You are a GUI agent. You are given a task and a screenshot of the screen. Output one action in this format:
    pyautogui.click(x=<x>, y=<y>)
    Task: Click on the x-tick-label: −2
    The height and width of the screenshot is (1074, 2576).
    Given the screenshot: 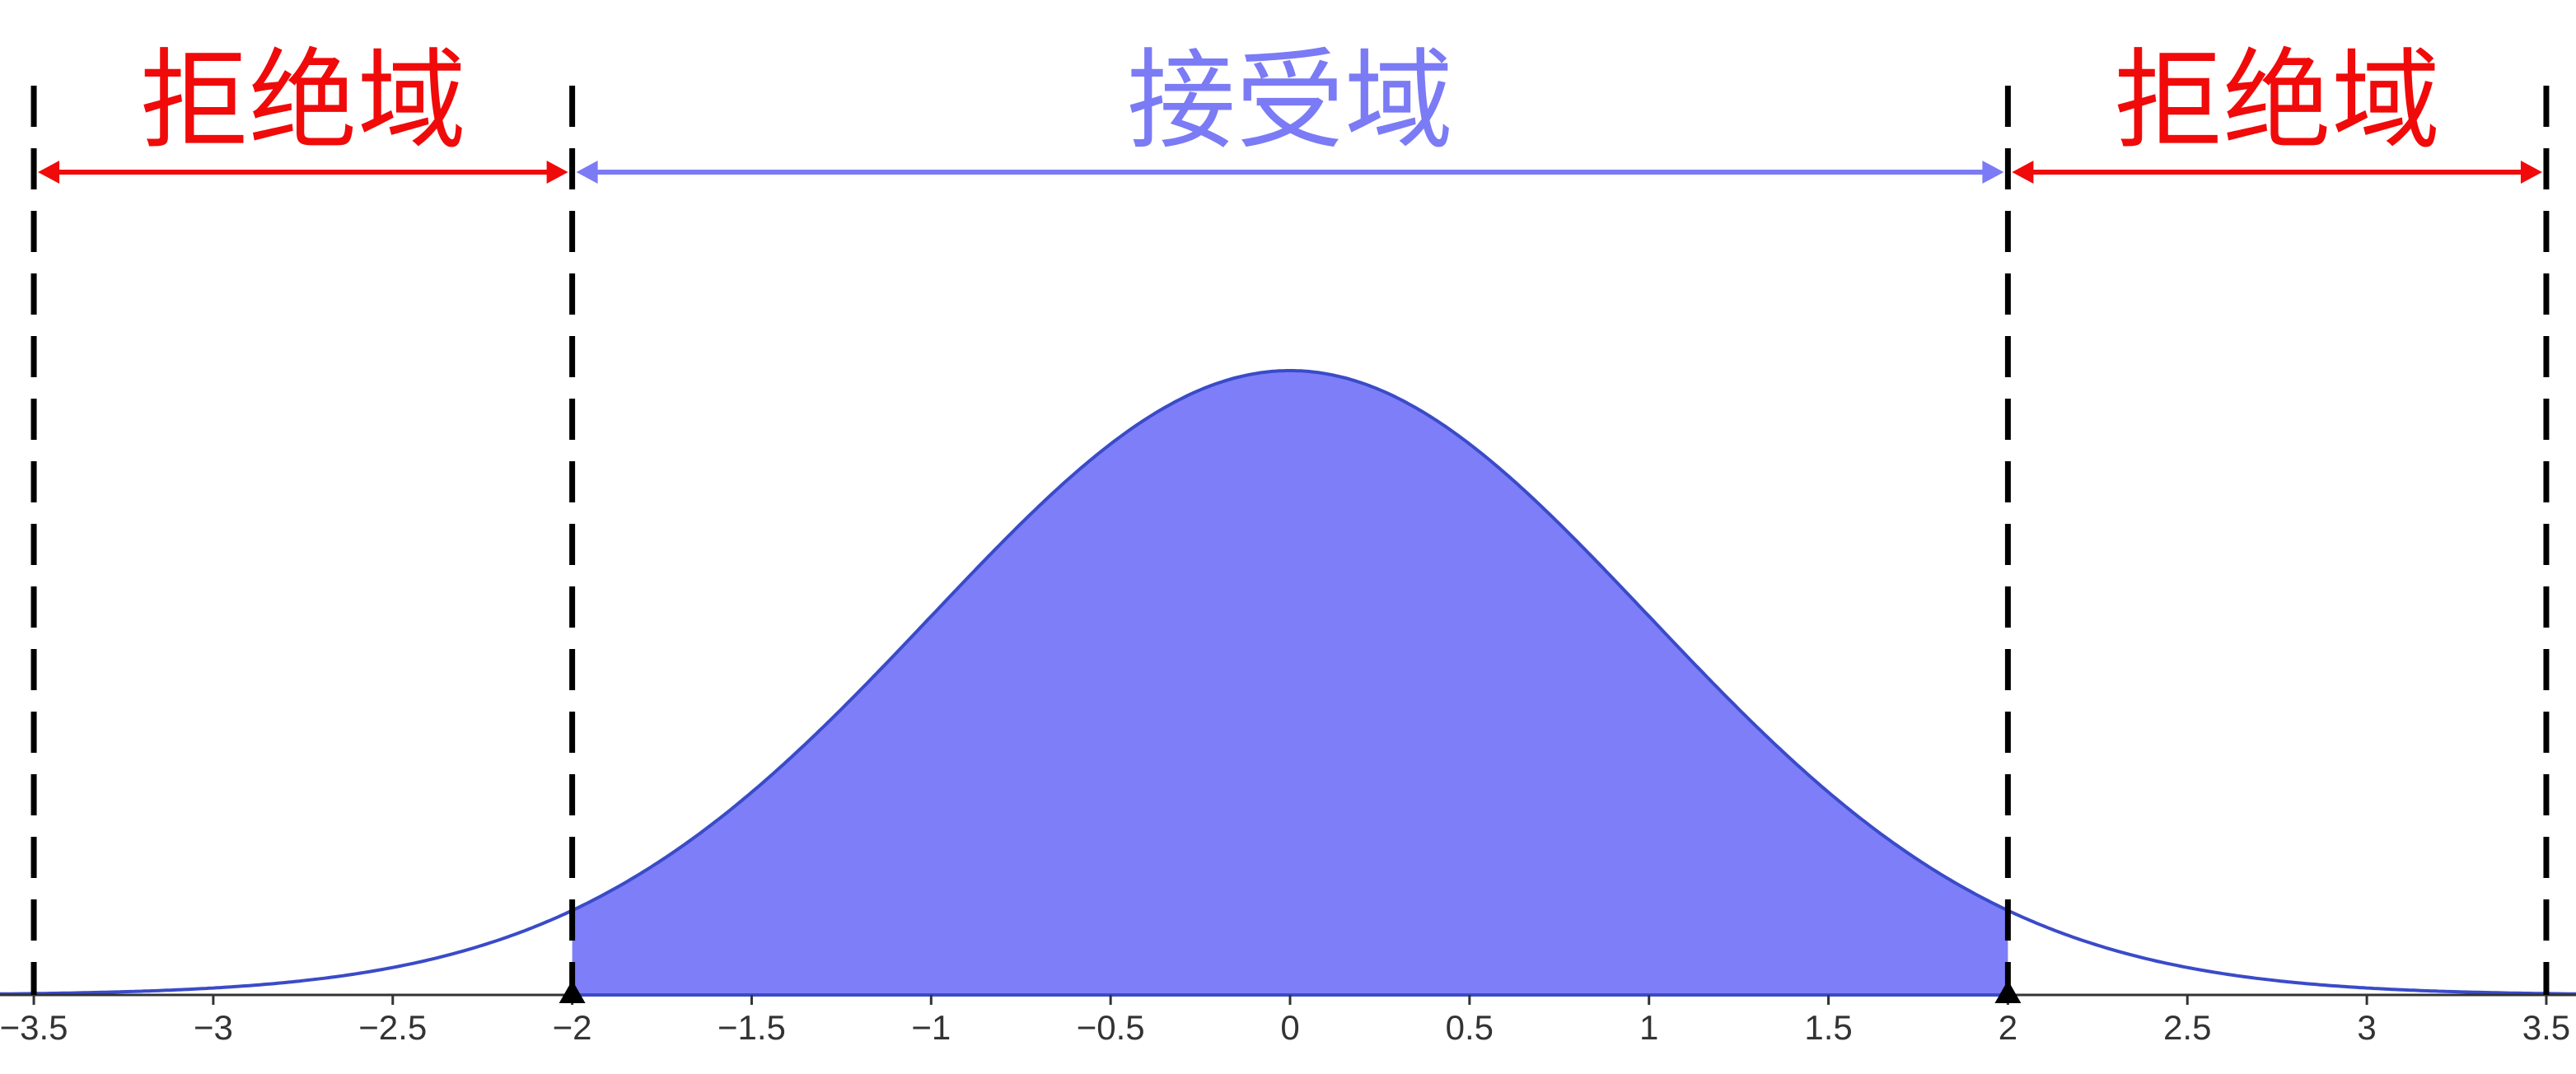 What is the action you would take?
    pyautogui.click(x=572, y=1027)
    